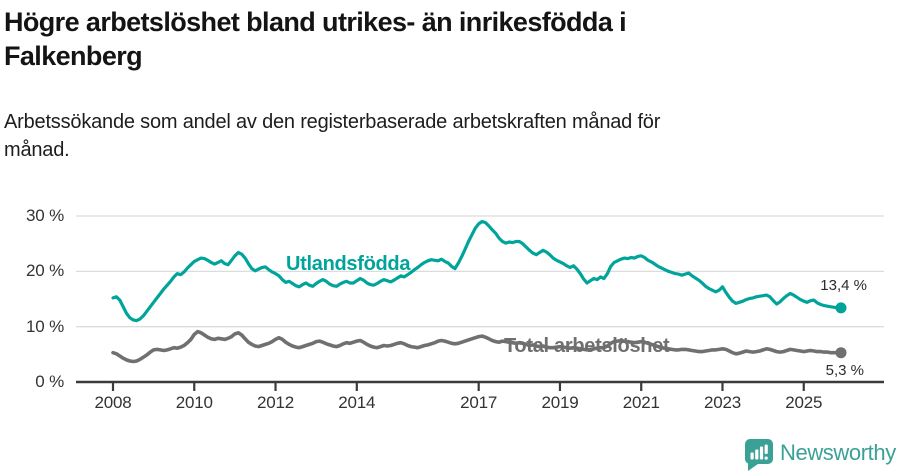 The image size is (900, 474). I want to click on y-axis-tick-label: 10 %, so click(45, 326).